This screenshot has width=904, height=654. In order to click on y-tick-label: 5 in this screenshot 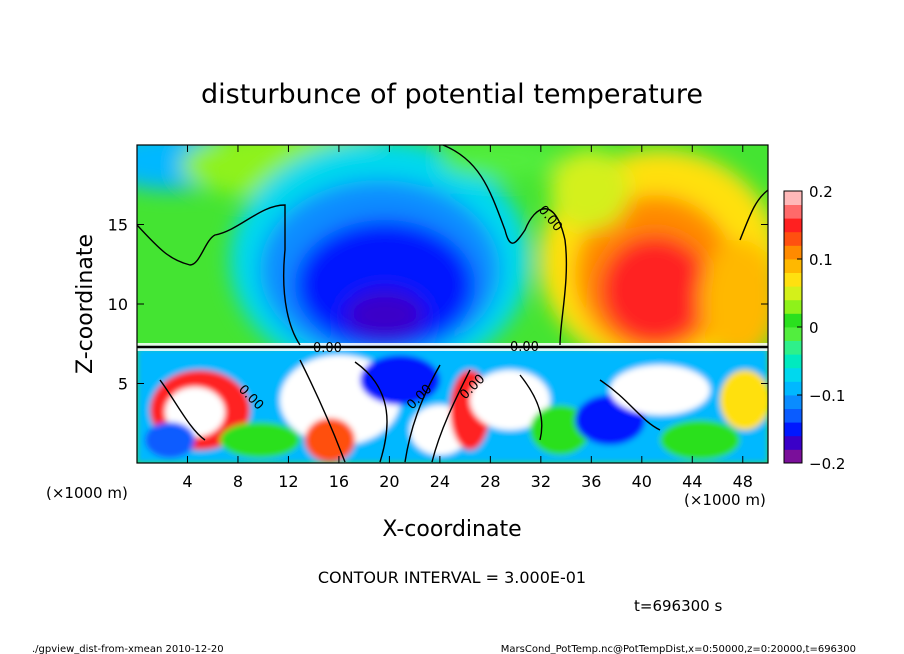, I will do `click(123, 384)`.